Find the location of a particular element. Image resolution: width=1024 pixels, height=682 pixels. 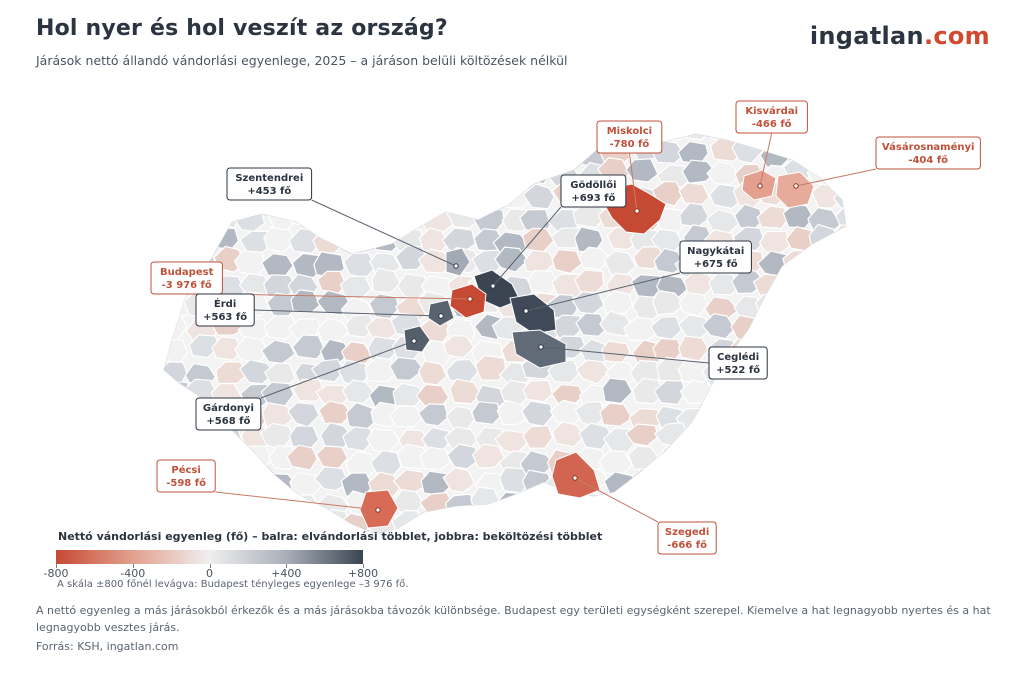

callout-miskolci: Miskolci-780 fő is located at coordinates (629, 137).